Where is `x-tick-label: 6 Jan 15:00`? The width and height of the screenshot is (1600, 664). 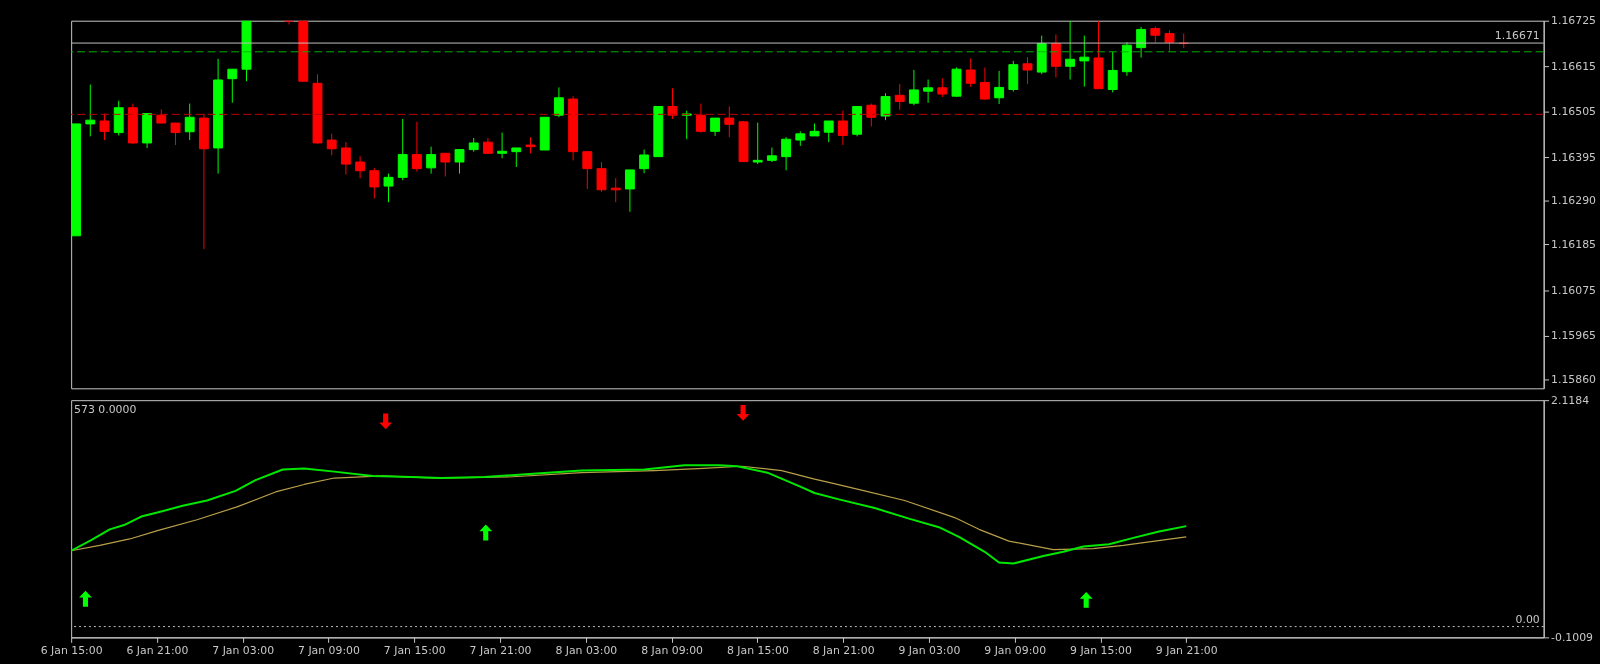 x-tick-label: 6 Jan 15:00 is located at coordinates (71, 650).